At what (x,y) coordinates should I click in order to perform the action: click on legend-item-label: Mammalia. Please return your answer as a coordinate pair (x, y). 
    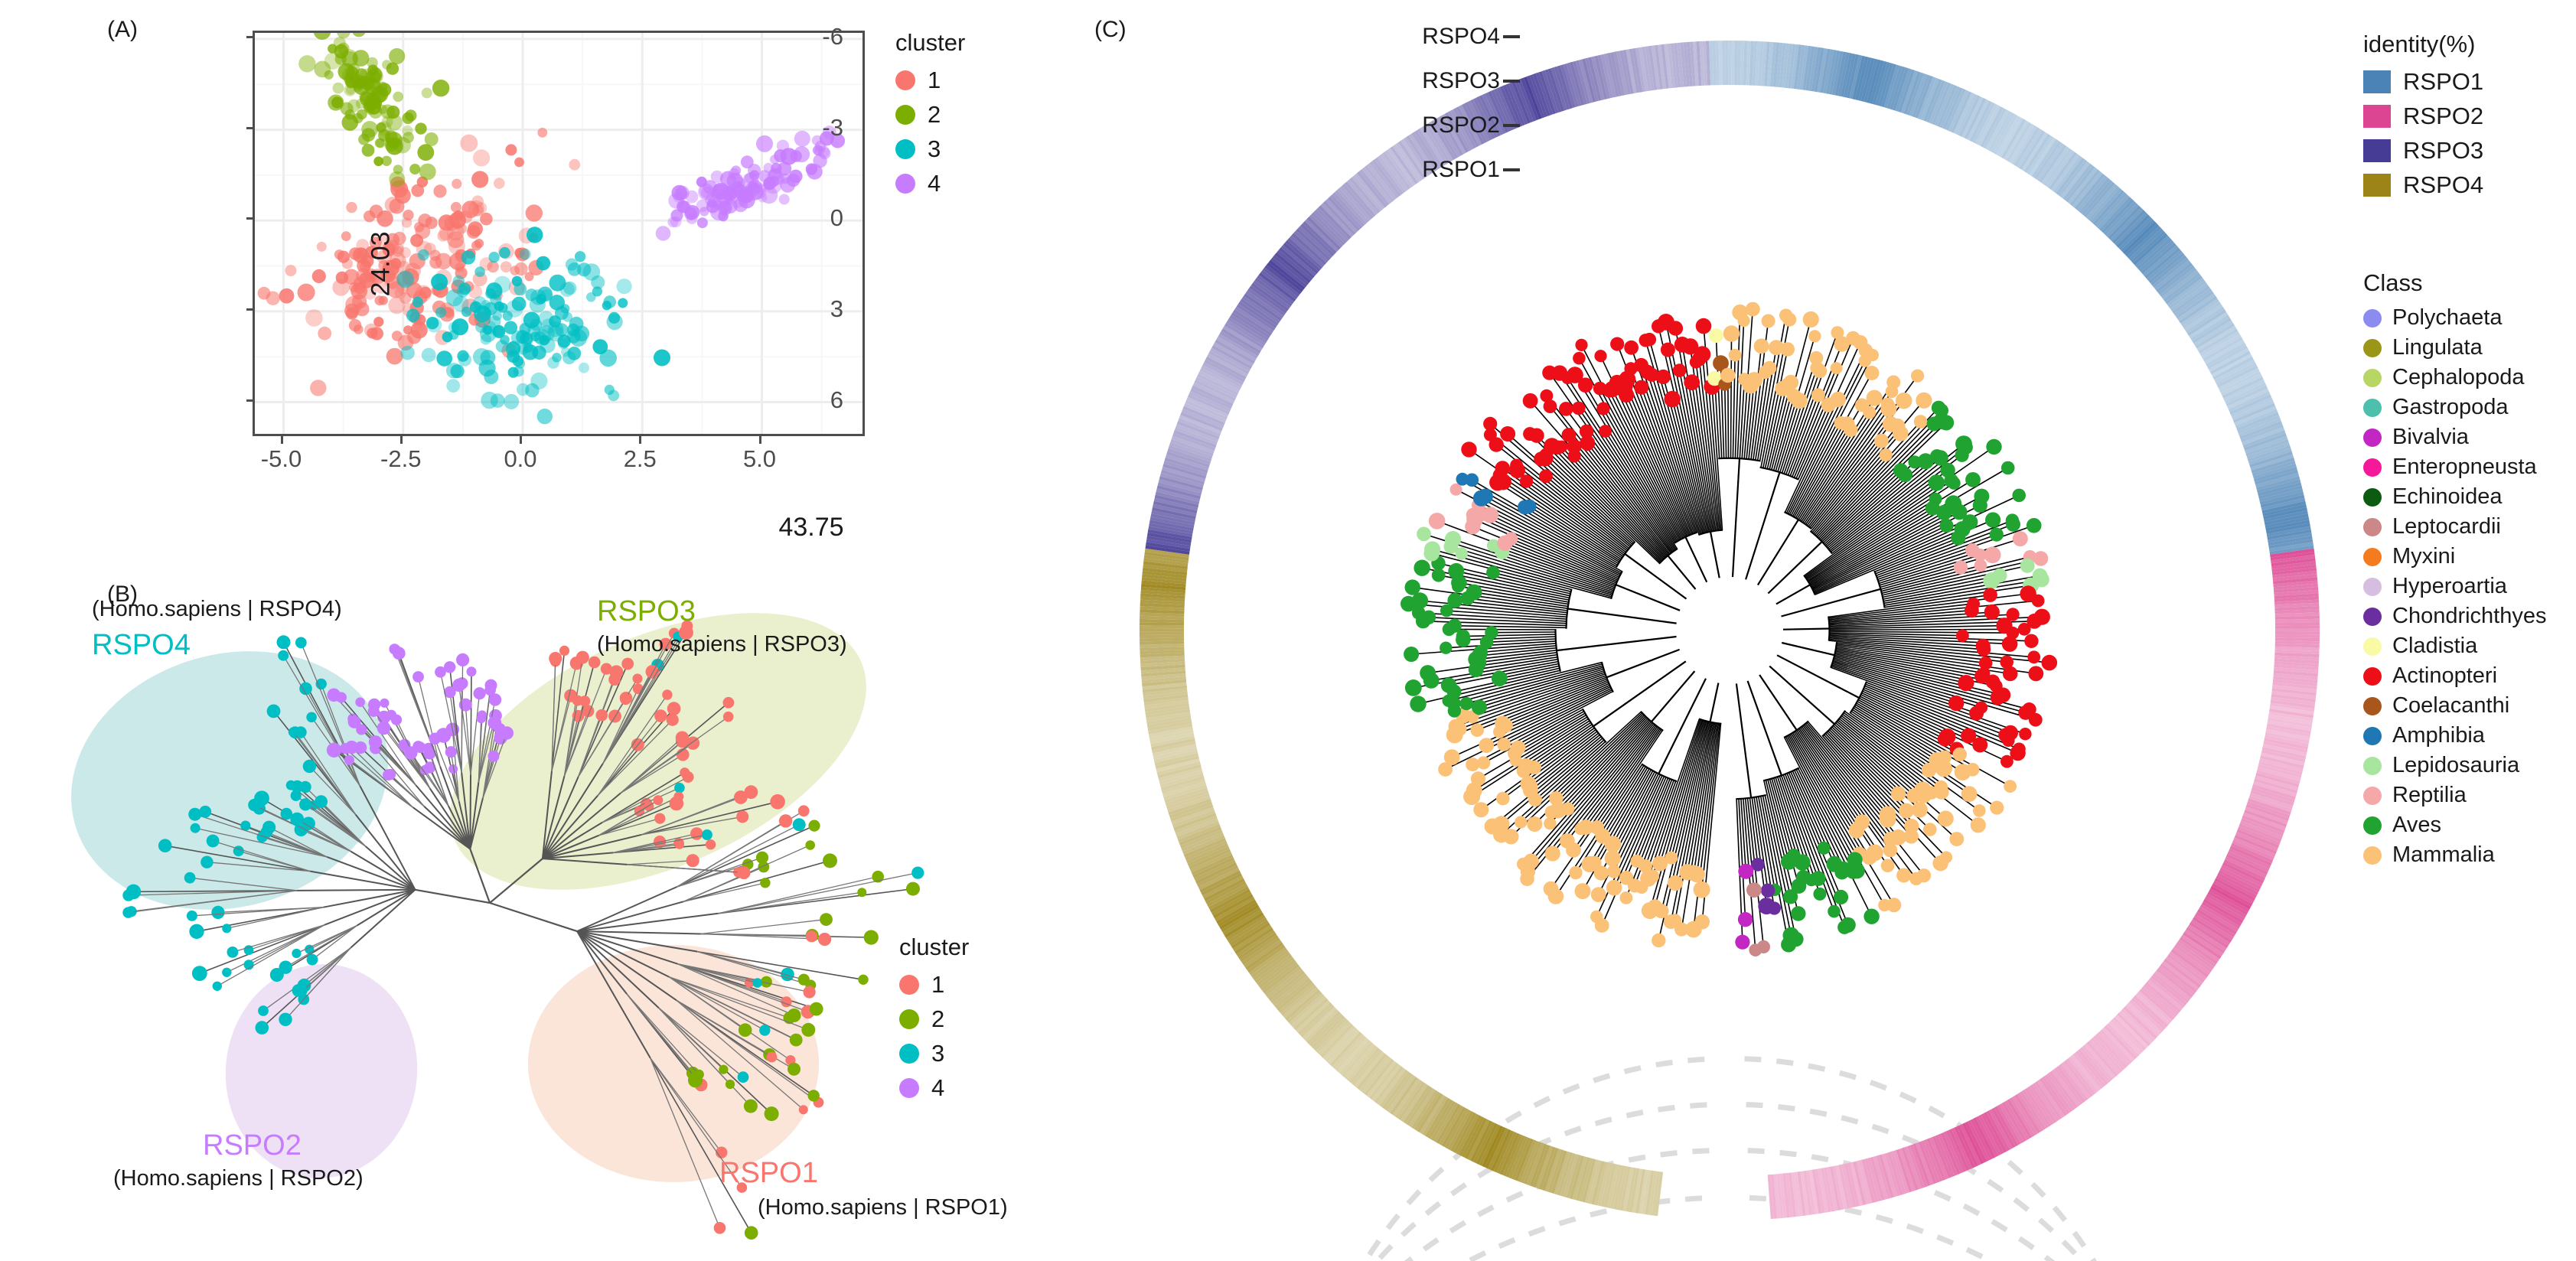
    Looking at the image, I should click on (2443, 854).